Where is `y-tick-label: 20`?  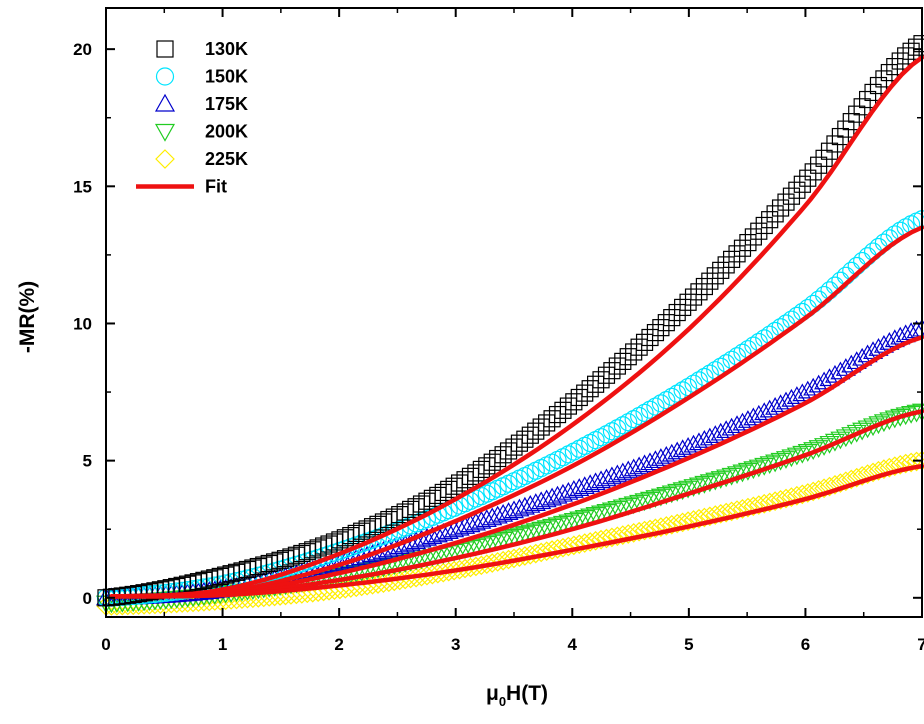
y-tick-label: 20 is located at coordinates (82, 49).